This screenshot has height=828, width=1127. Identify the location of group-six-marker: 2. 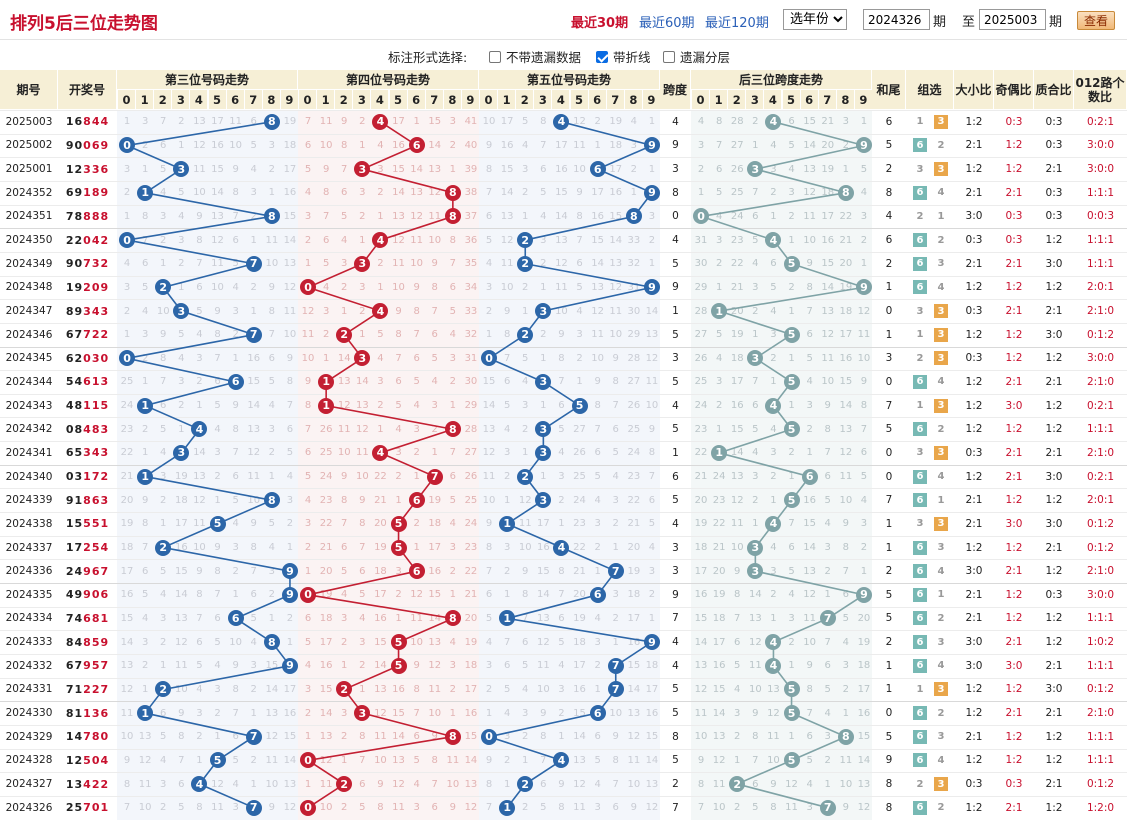
(920, 784).